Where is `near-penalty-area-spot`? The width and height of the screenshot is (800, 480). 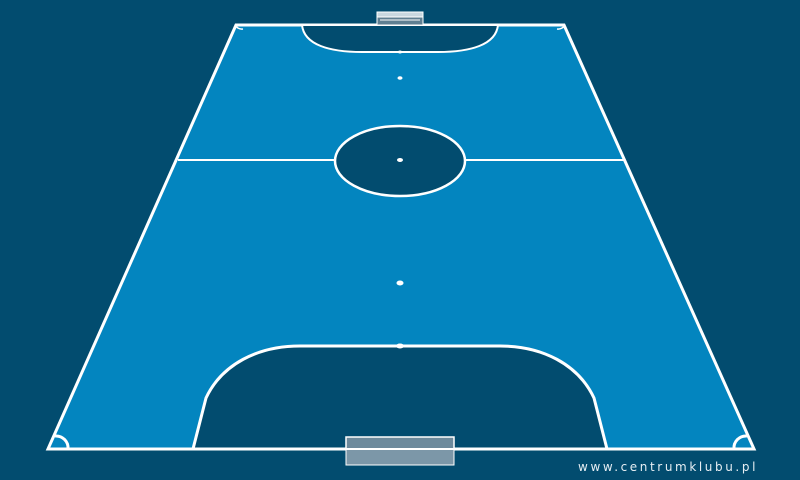 near-penalty-area-spot is located at coordinates (400, 346).